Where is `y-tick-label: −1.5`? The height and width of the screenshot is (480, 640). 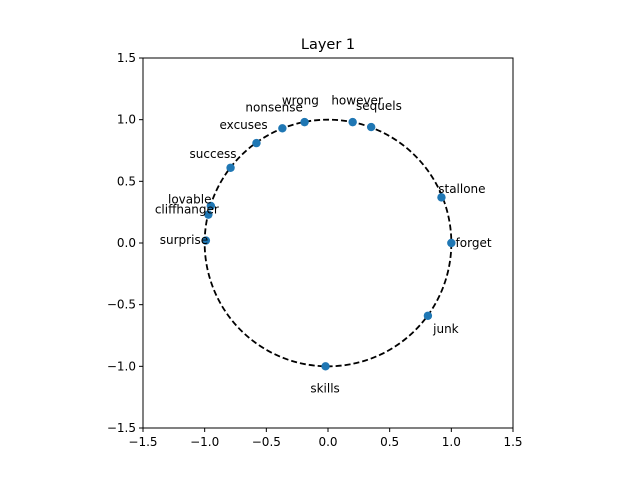
y-tick-label: −1.5 is located at coordinates (121, 428).